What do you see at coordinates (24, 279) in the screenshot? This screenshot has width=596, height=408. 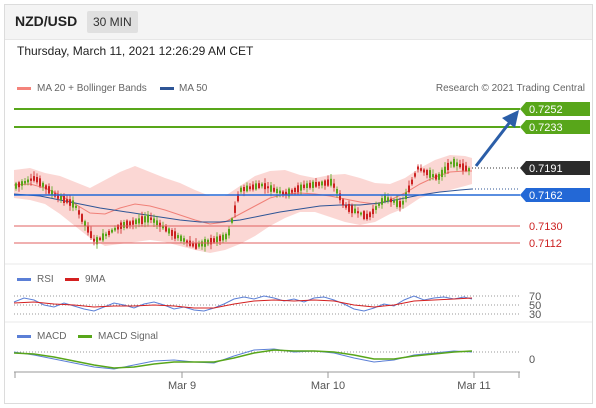 I see `legend-swatch-rsi` at bounding box center [24, 279].